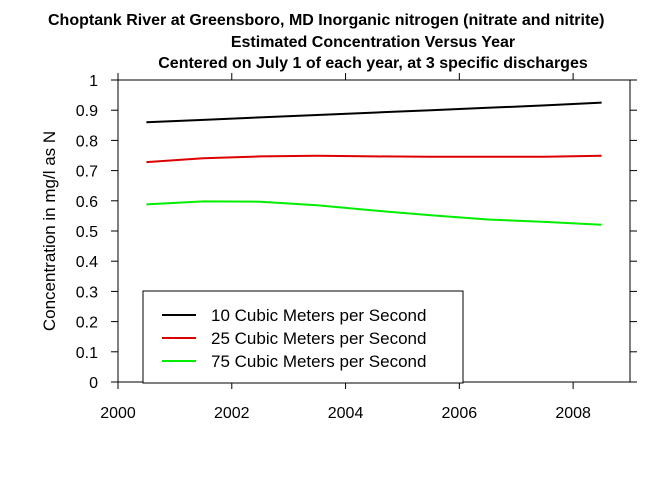 The image size is (672, 480). I want to click on y-tick-label: 0.4, so click(87, 262).